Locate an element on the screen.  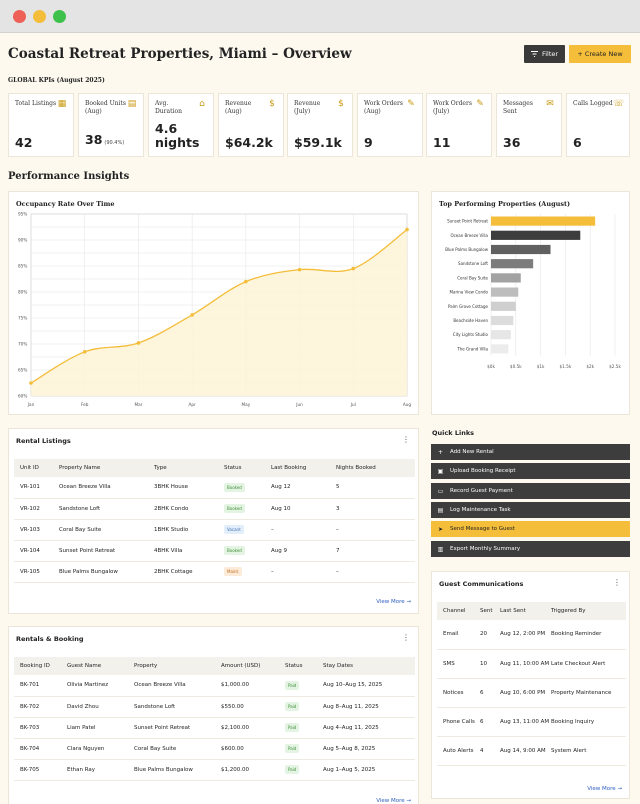
column-header: Sent is located at coordinates (490, 611).